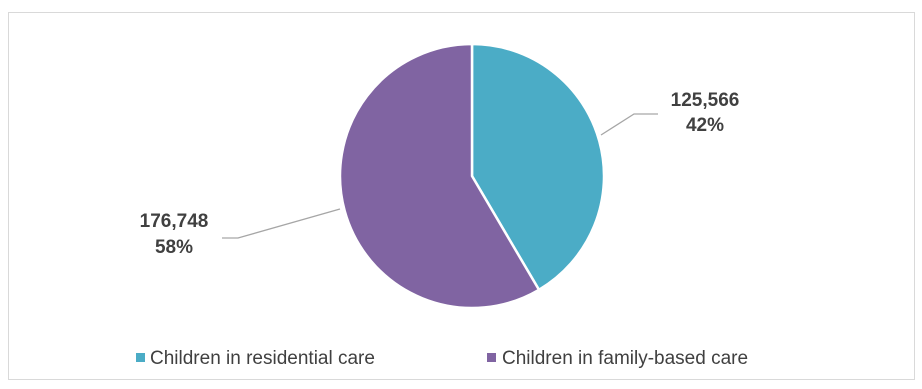  I want to click on data-label-value-residential: 125,566, so click(705, 100).